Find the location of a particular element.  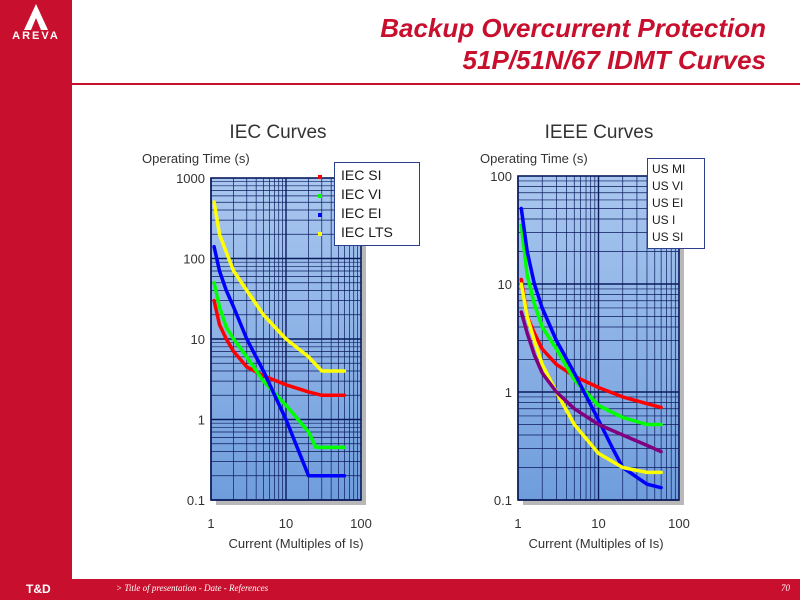

series-us-ei is located at coordinates (591, 348).